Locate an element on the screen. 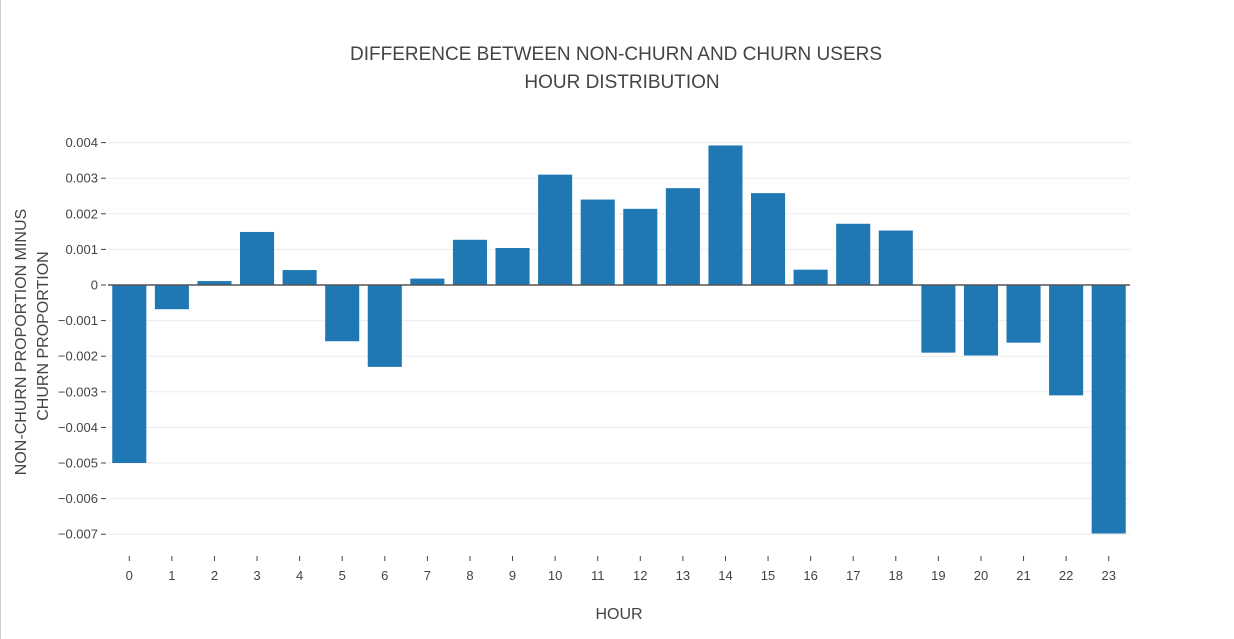 The image size is (1234, 639). chart-title-line-2: HOUR DISTRIBUTION is located at coordinates (621, 82).